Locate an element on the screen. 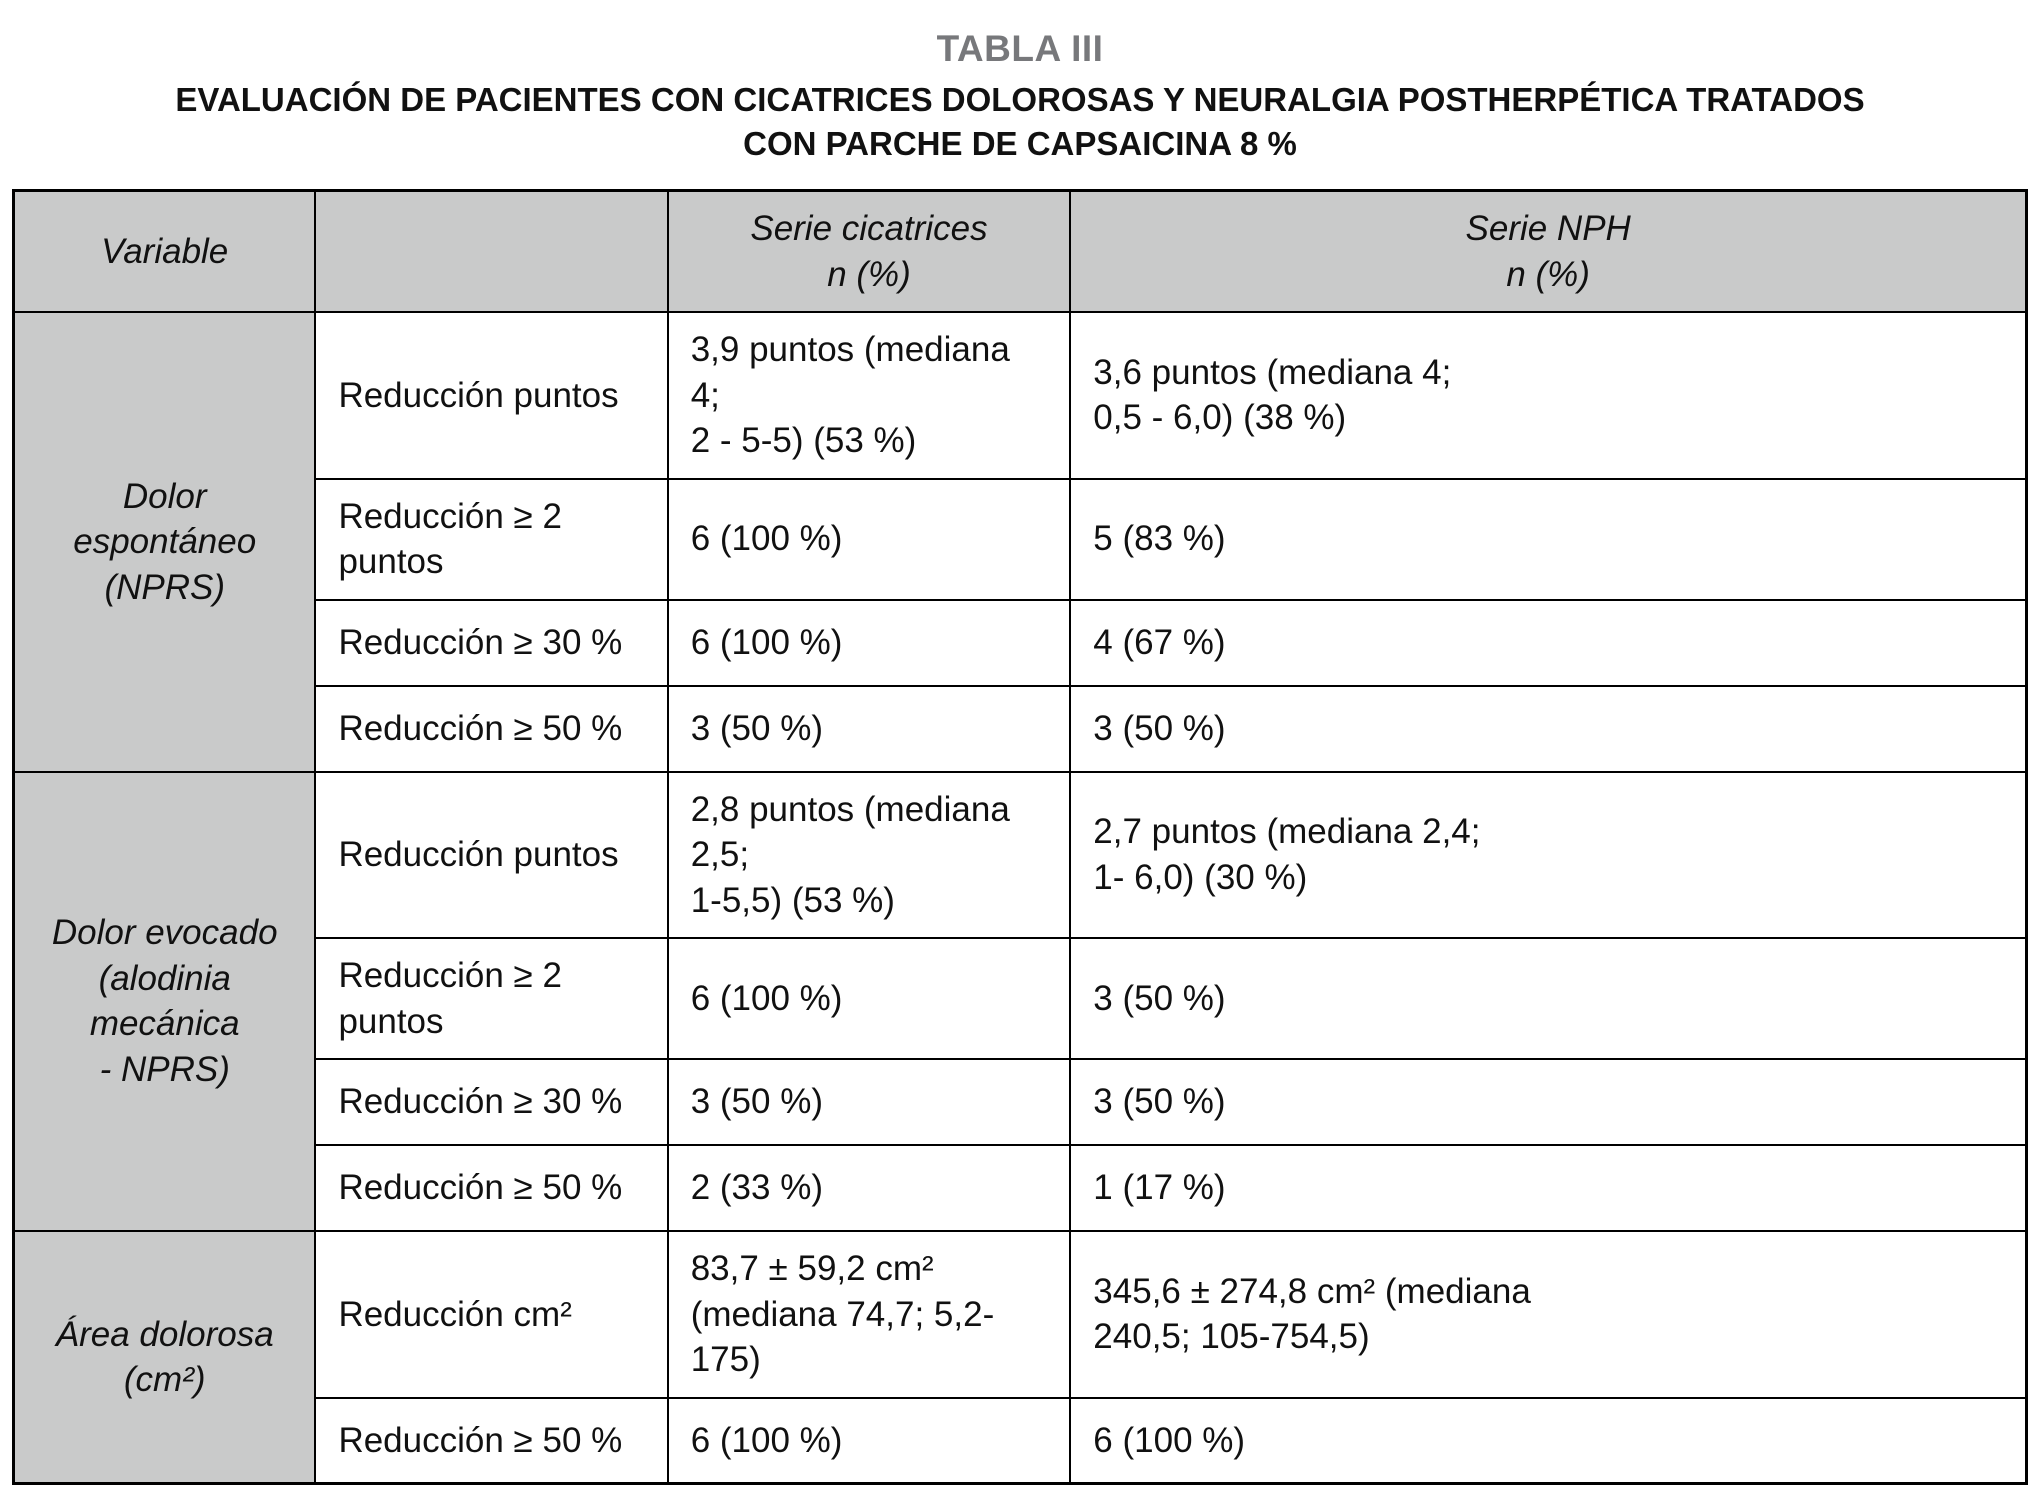 This screenshot has height=1495, width=2040. table-row: Reducción ≥ 30 % 3 (50 %) 3 (50 %) is located at coordinates (1021, 1102).